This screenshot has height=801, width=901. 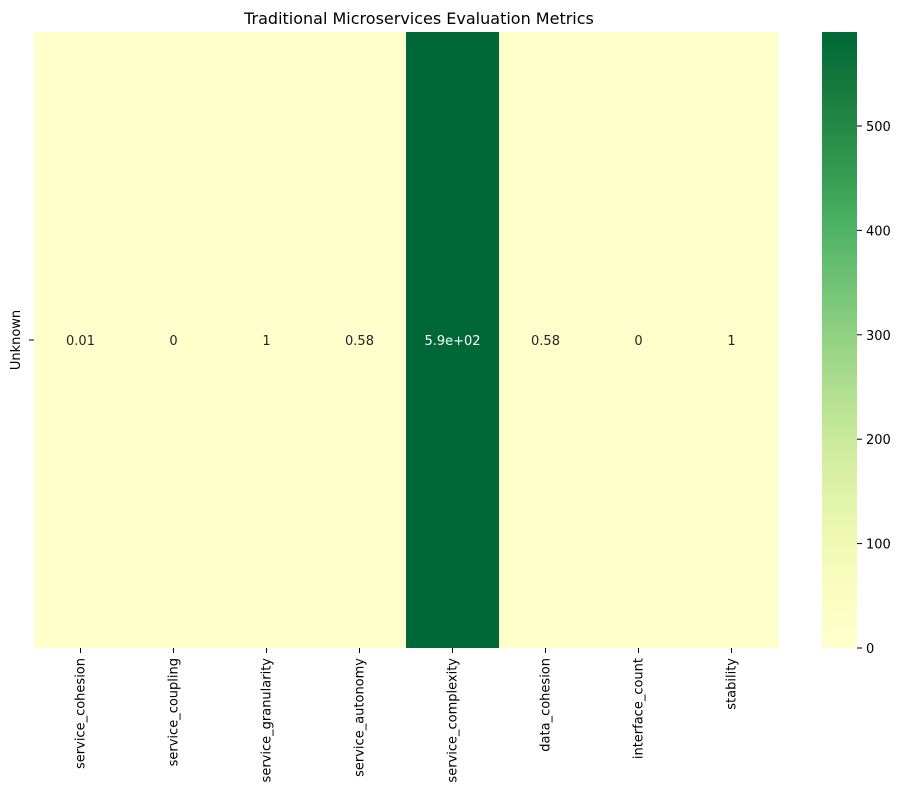 What do you see at coordinates (878, 545) in the screenshot?
I see `colorbar-tick-label: 100` at bounding box center [878, 545].